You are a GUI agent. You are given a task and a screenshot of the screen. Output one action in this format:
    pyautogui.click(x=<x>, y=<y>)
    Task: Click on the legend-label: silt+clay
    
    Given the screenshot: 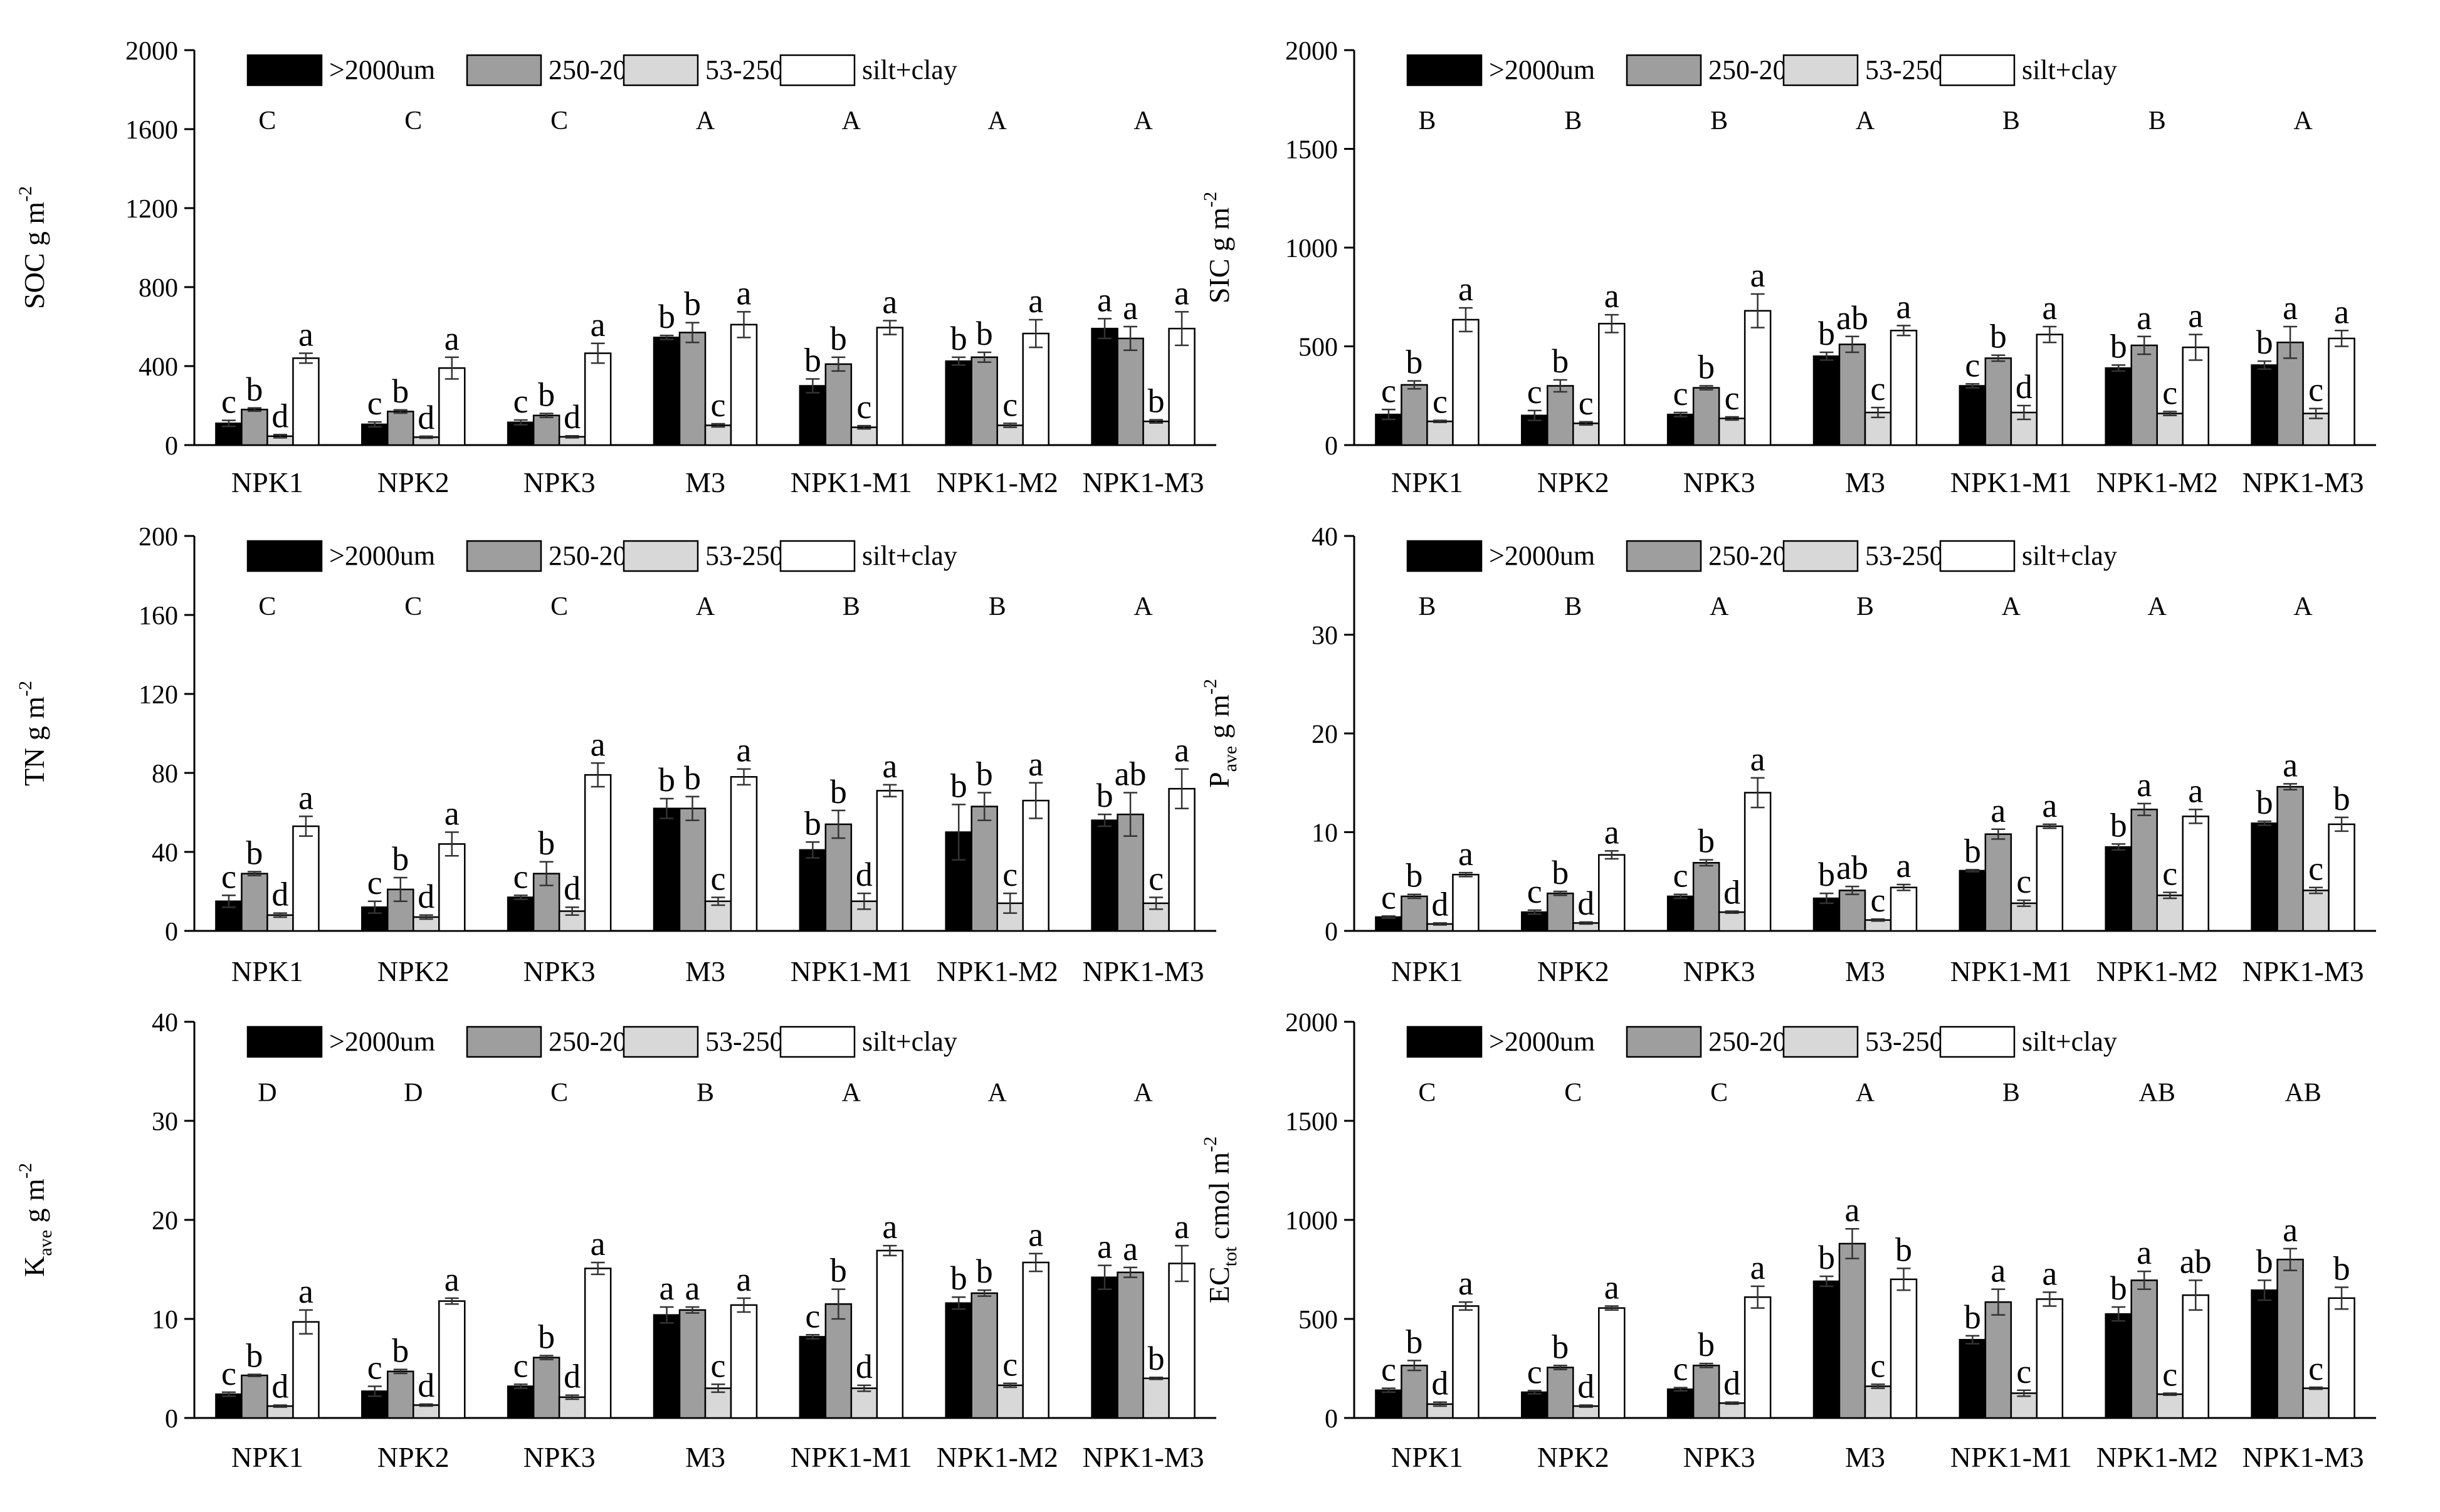 What is the action you would take?
    pyautogui.click(x=910, y=70)
    